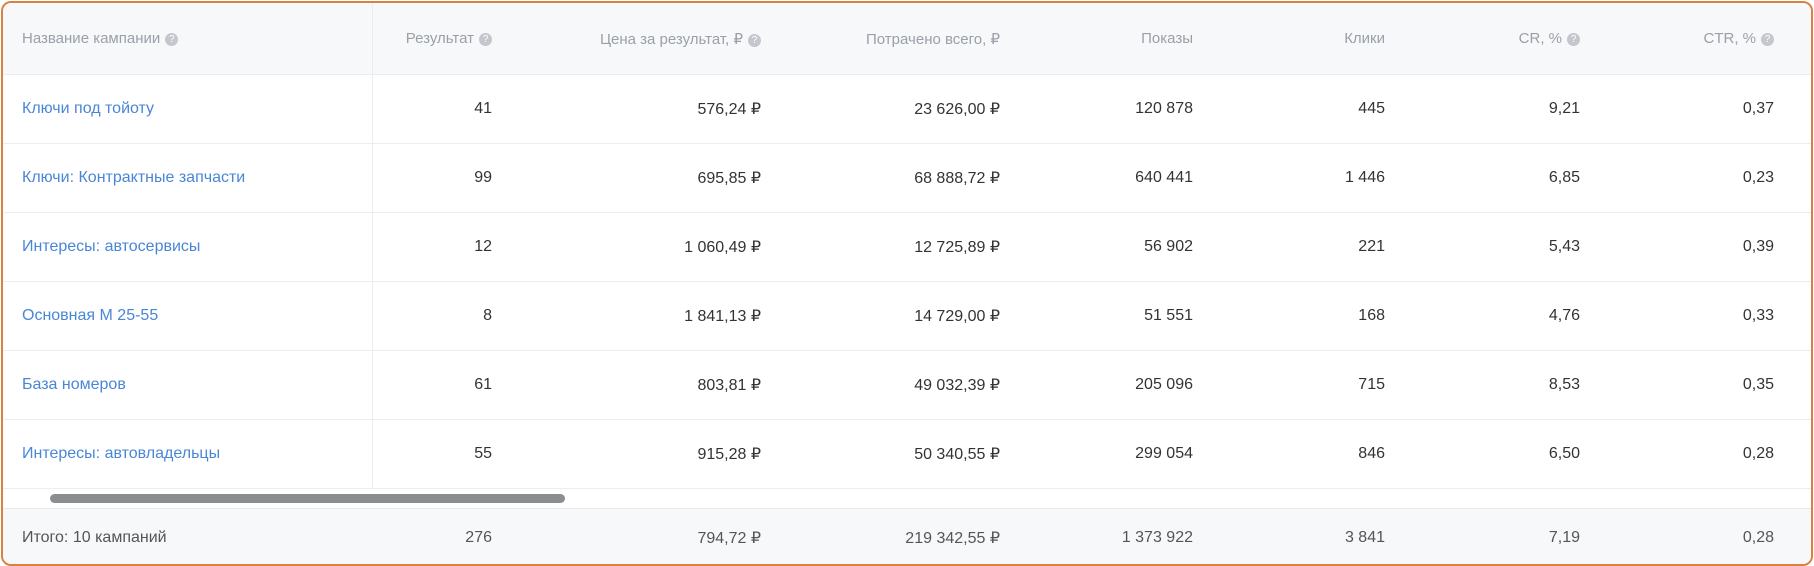 This screenshot has width=1814, height=566. I want to click on ctr: 0,37, so click(1758, 108).